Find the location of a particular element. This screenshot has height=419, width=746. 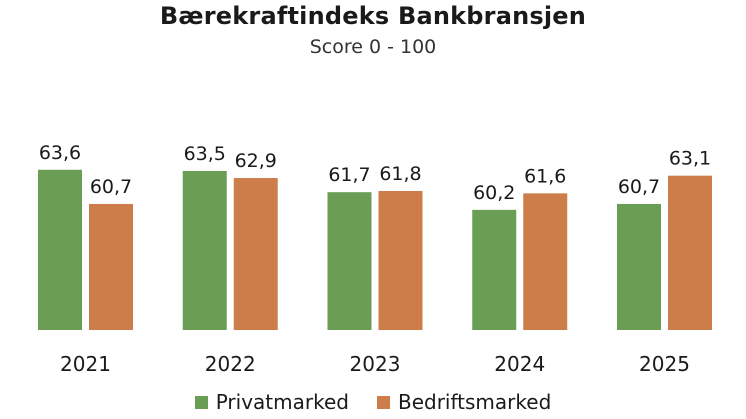

legend-item-bedriftsmarked: Bedriftsmarked is located at coordinates (464, 402).